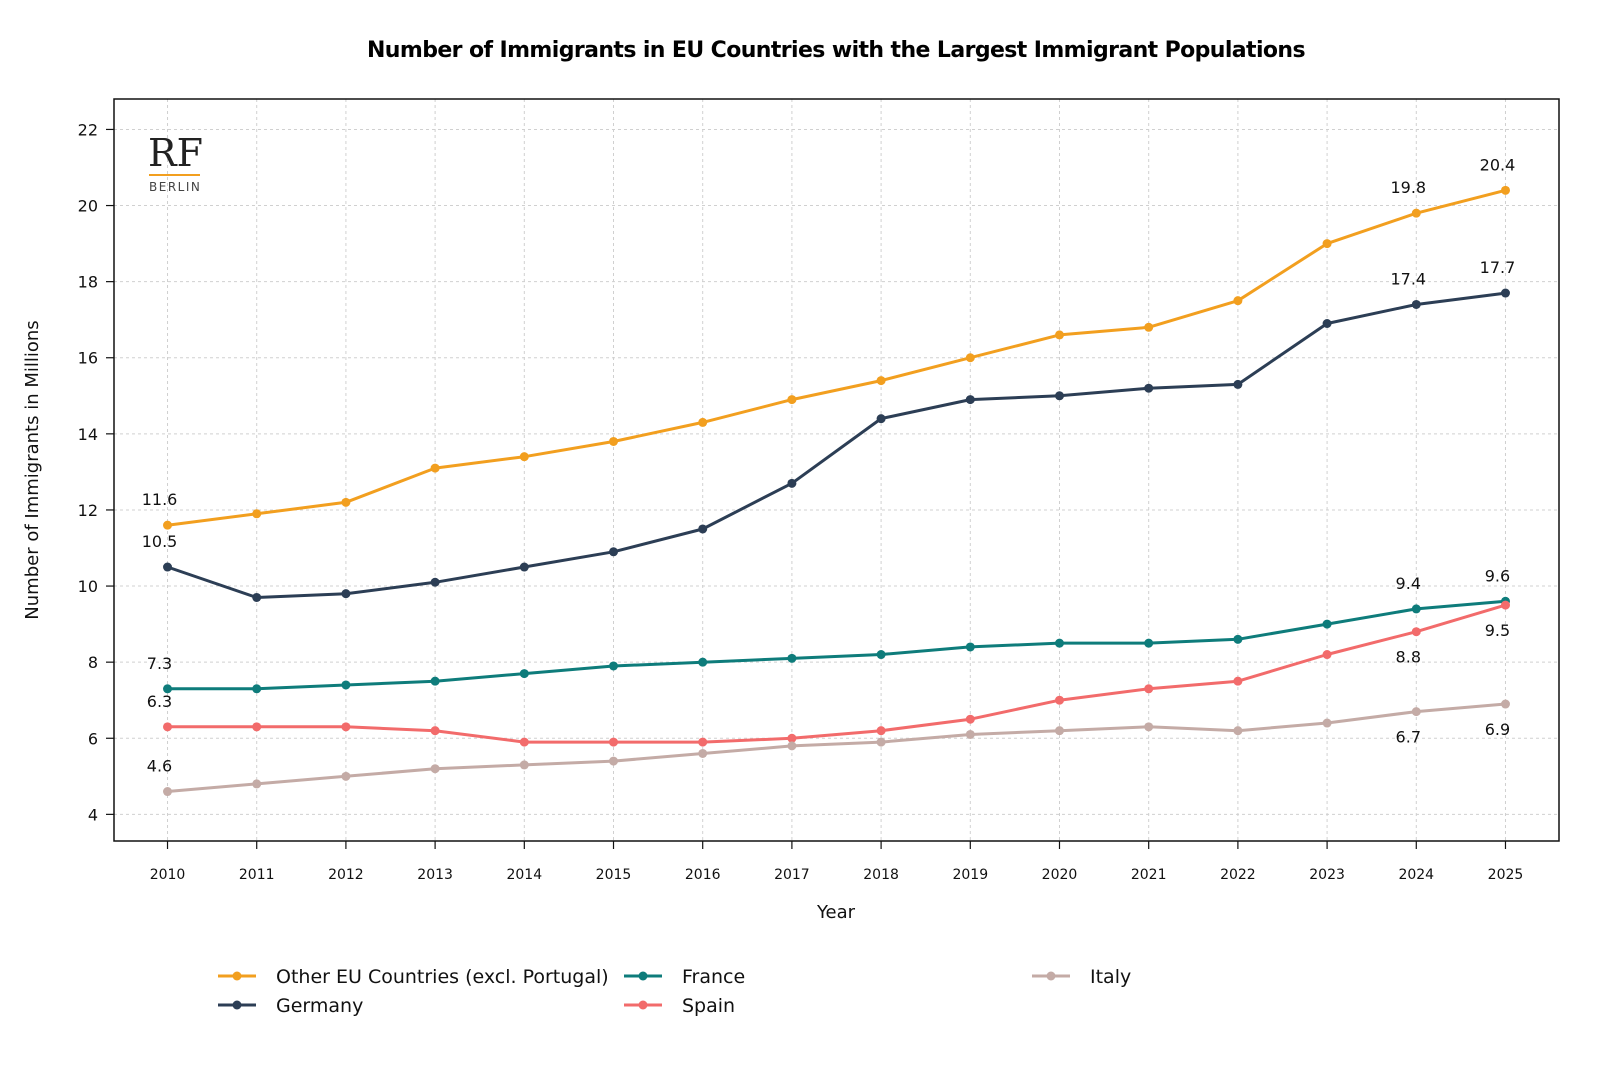 Image resolution: width=1600 pixels, height=1067 pixels. I want to click on x-axis-label: Year, so click(836, 912).